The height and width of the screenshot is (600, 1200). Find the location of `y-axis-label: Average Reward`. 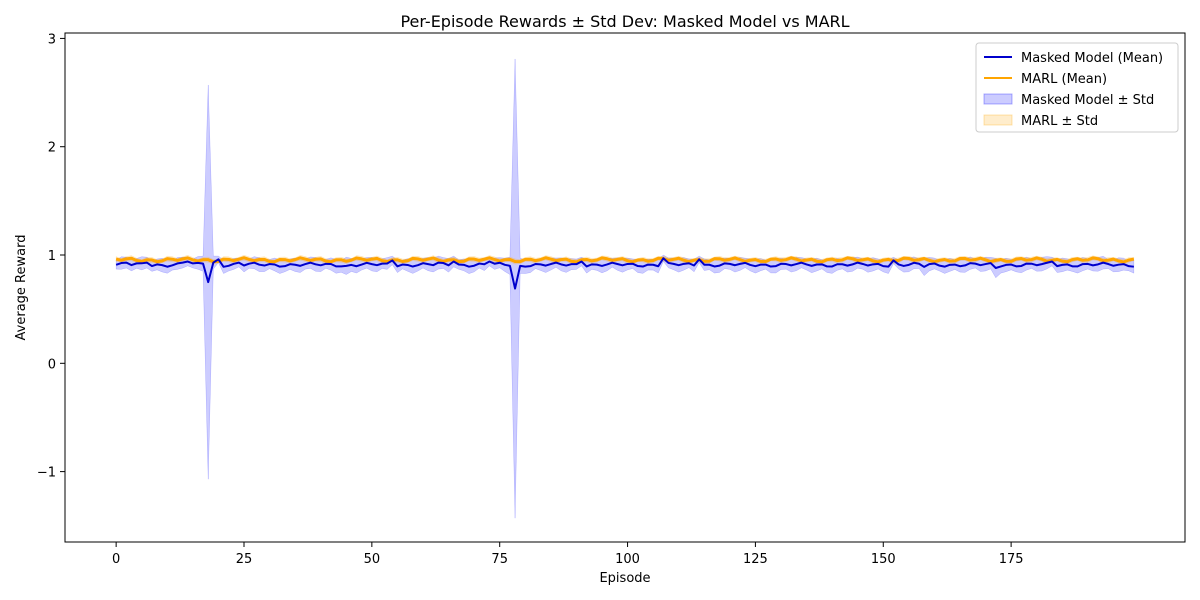

y-axis-label: Average Reward is located at coordinates (21, 288).